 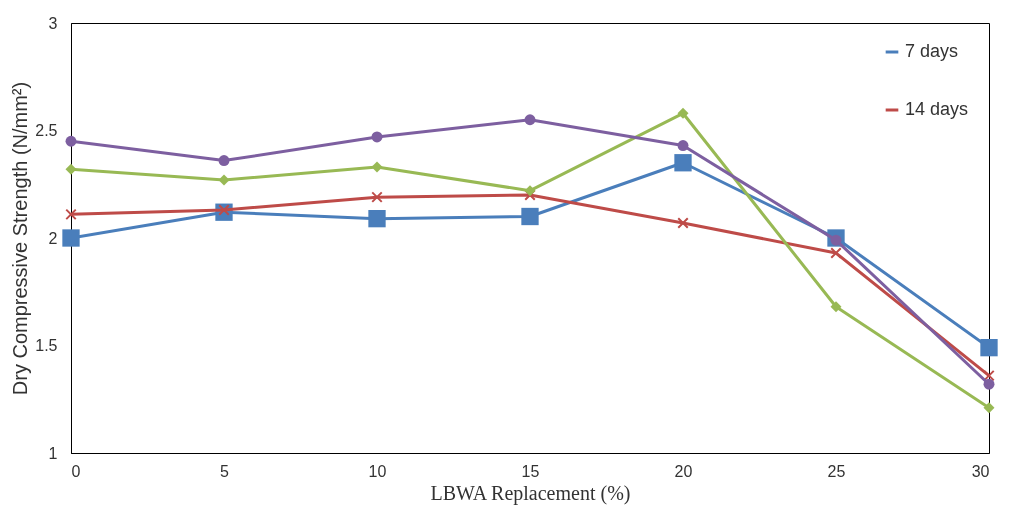 What do you see at coordinates (53, 238) in the screenshot?
I see `y-tick-label: 2` at bounding box center [53, 238].